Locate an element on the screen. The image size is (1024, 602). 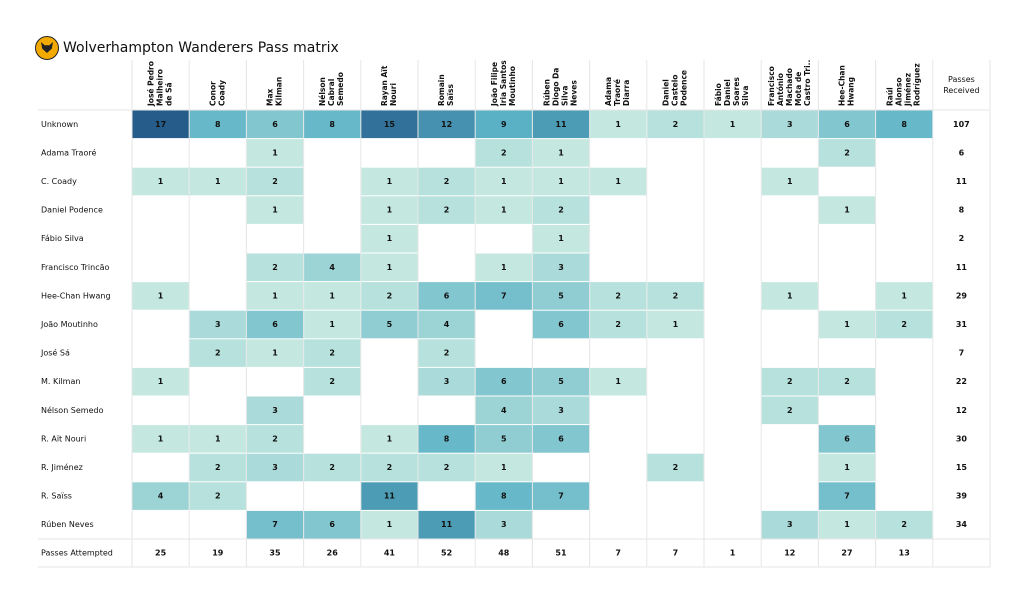
passes-received-value: 29 is located at coordinates (962, 295).